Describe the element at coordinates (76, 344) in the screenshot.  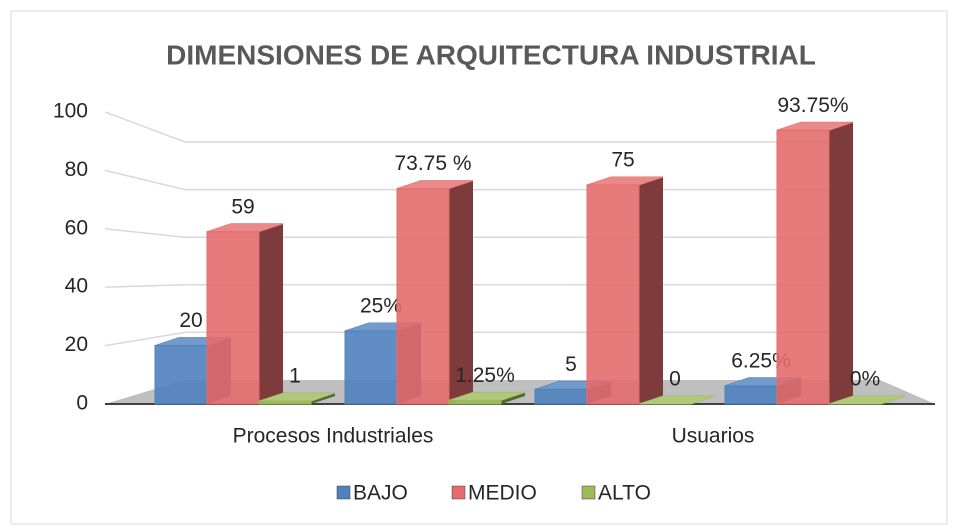
I see `y-tick-label: 20` at that location.